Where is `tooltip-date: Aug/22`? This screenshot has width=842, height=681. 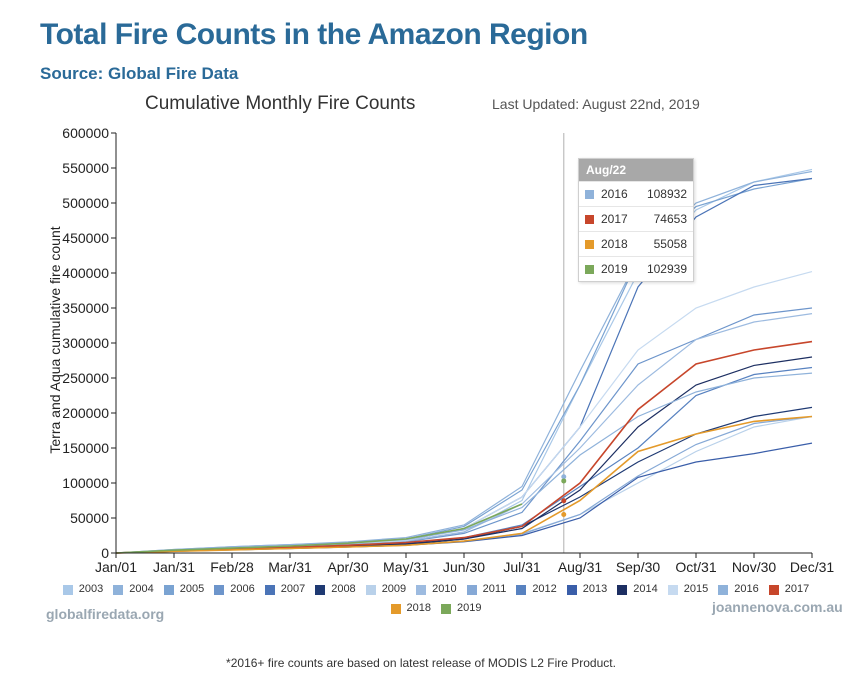 tooltip-date: Aug/22 is located at coordinates (636, 170).